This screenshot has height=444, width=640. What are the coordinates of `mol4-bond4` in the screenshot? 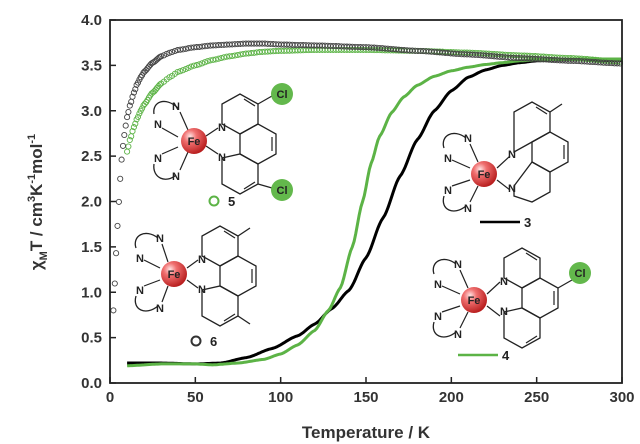 It's located at (464, 320).